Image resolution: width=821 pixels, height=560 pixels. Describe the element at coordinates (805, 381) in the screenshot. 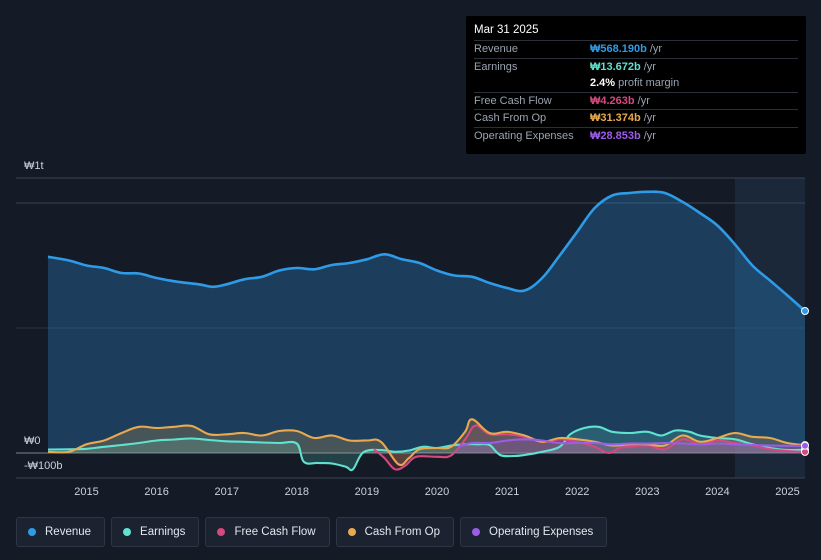

I see `series-endpoints` at that location.